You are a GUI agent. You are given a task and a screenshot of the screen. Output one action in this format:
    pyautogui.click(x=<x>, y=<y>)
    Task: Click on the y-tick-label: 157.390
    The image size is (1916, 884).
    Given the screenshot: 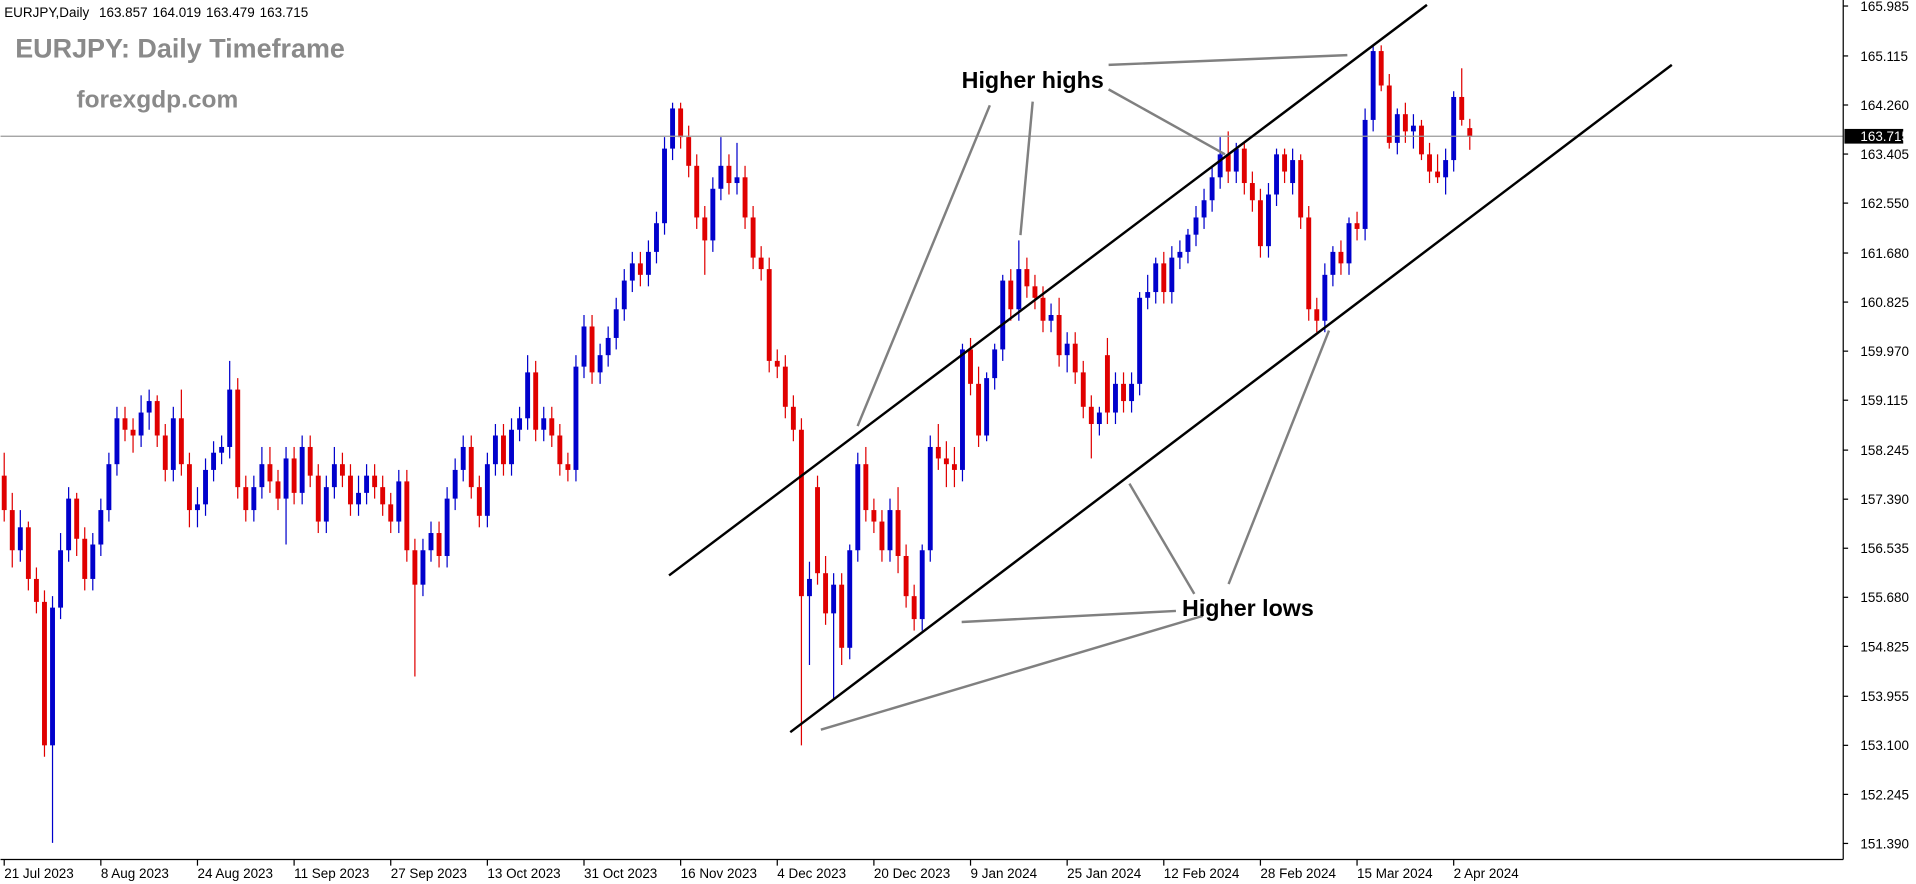 What is the action you would take?
    pyautogui.click(x=1884, y=499)
    